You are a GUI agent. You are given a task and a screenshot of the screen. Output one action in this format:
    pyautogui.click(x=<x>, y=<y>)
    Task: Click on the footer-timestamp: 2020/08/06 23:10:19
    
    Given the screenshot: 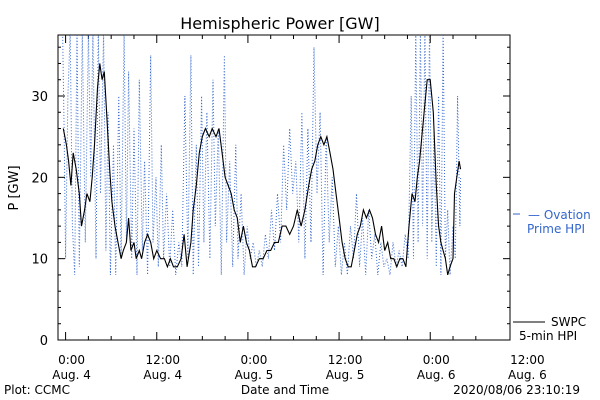 What is the action you would take?
    pyautogui.click(x=516, y=390)
    